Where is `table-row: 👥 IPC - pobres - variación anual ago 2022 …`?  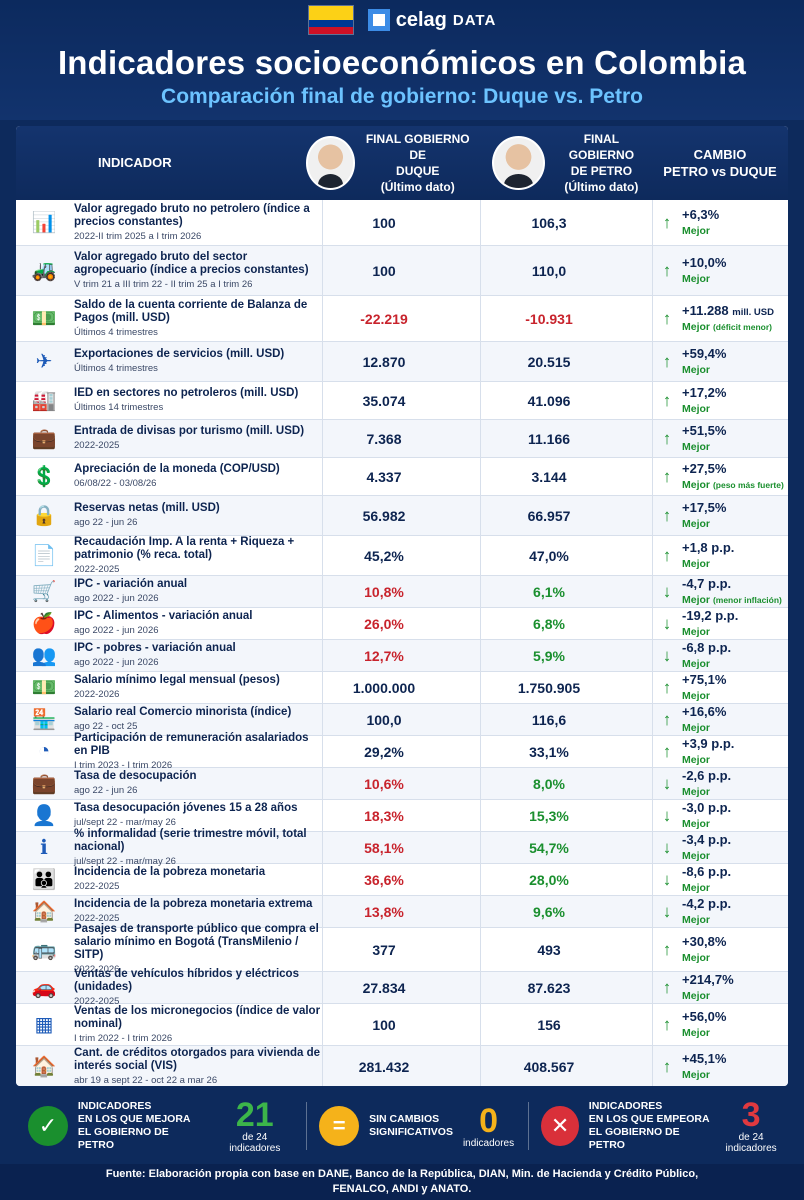
table-row: 👥 IPC - pobres - variación anual ago 2022 … is located at coordinates (402, 656).